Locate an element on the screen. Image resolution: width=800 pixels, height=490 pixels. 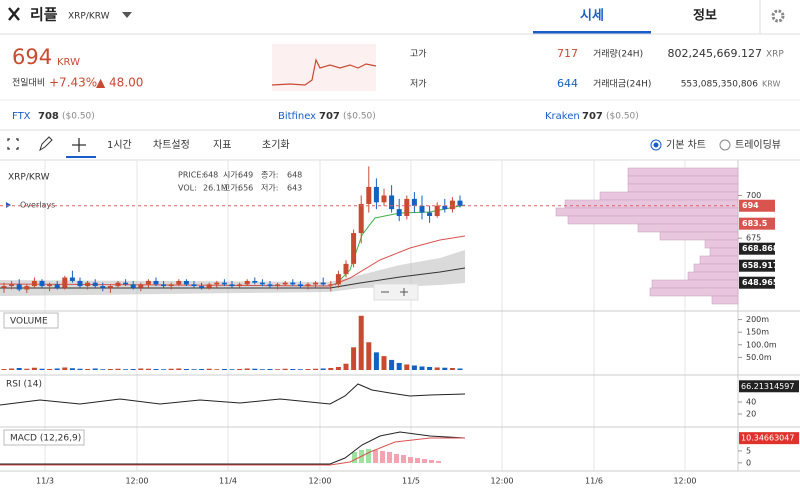
info-label: 고가: is located at coordinates (231, 188).